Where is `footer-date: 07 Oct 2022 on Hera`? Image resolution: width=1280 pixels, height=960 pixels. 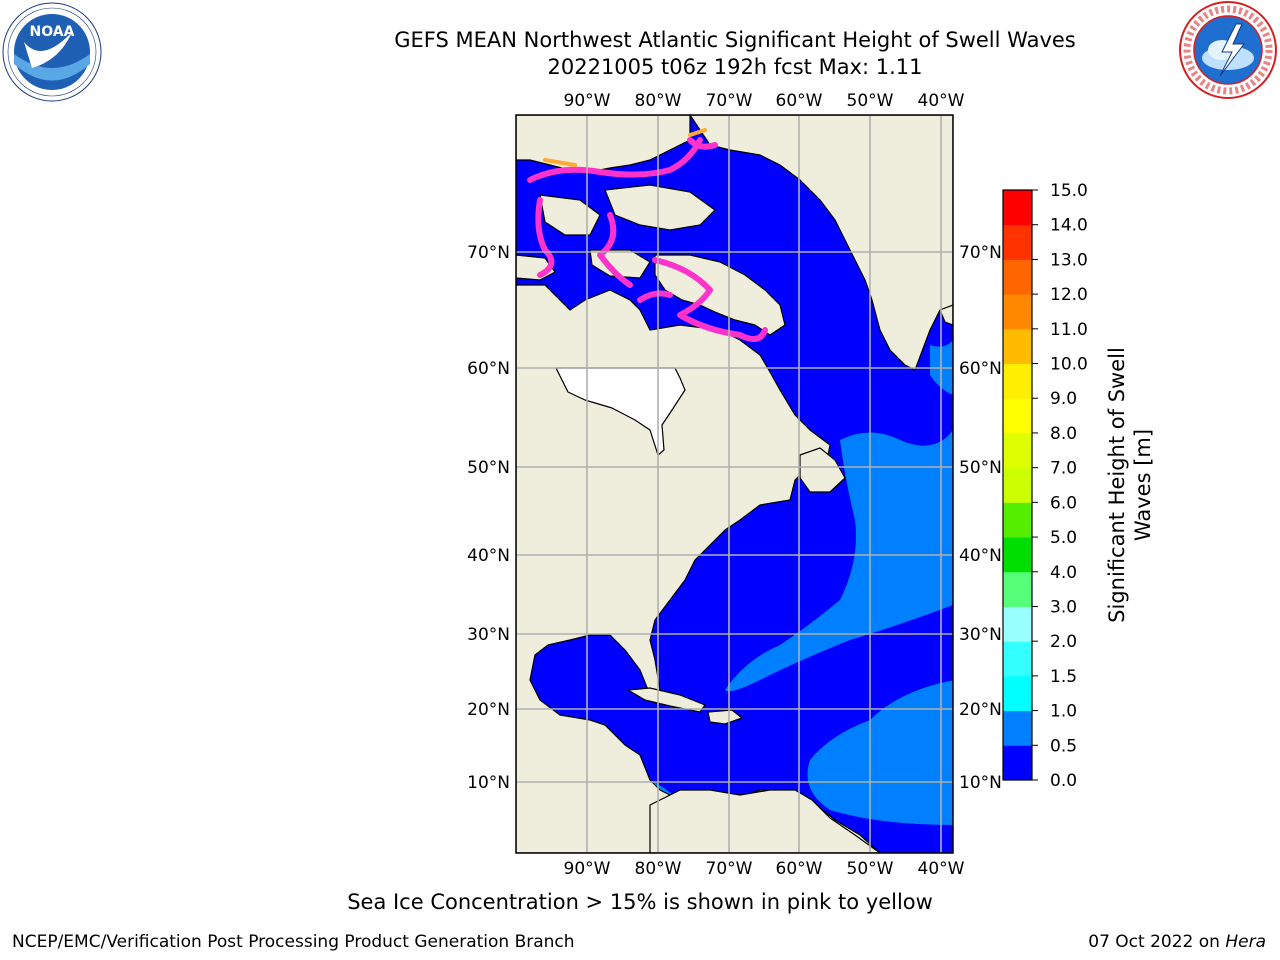
footer-date: 07 Oct 2022 on Hera is located at coordinates (1177, 942).